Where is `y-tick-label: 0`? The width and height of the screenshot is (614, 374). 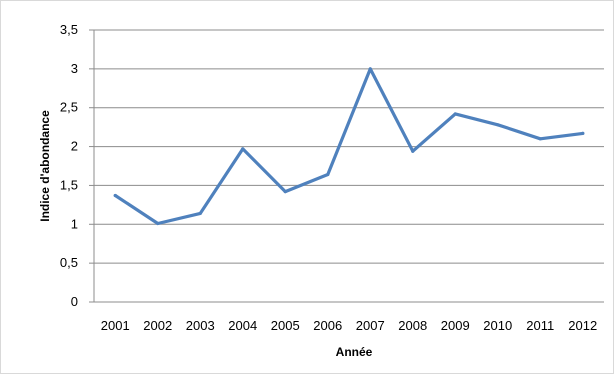
y-tick-label: 0 is located at coordinates (74, 301).